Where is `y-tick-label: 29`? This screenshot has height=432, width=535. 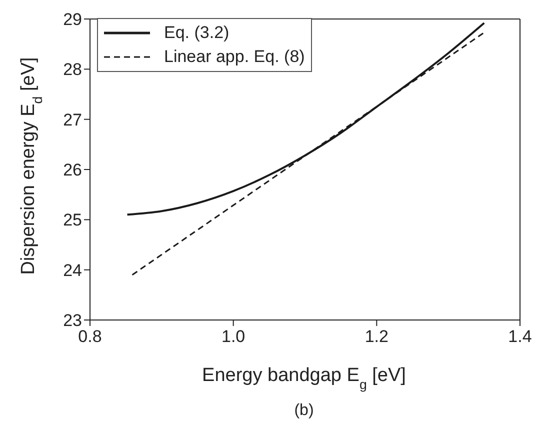
y-tick-label: 29 is located at coordinates (72, 20).